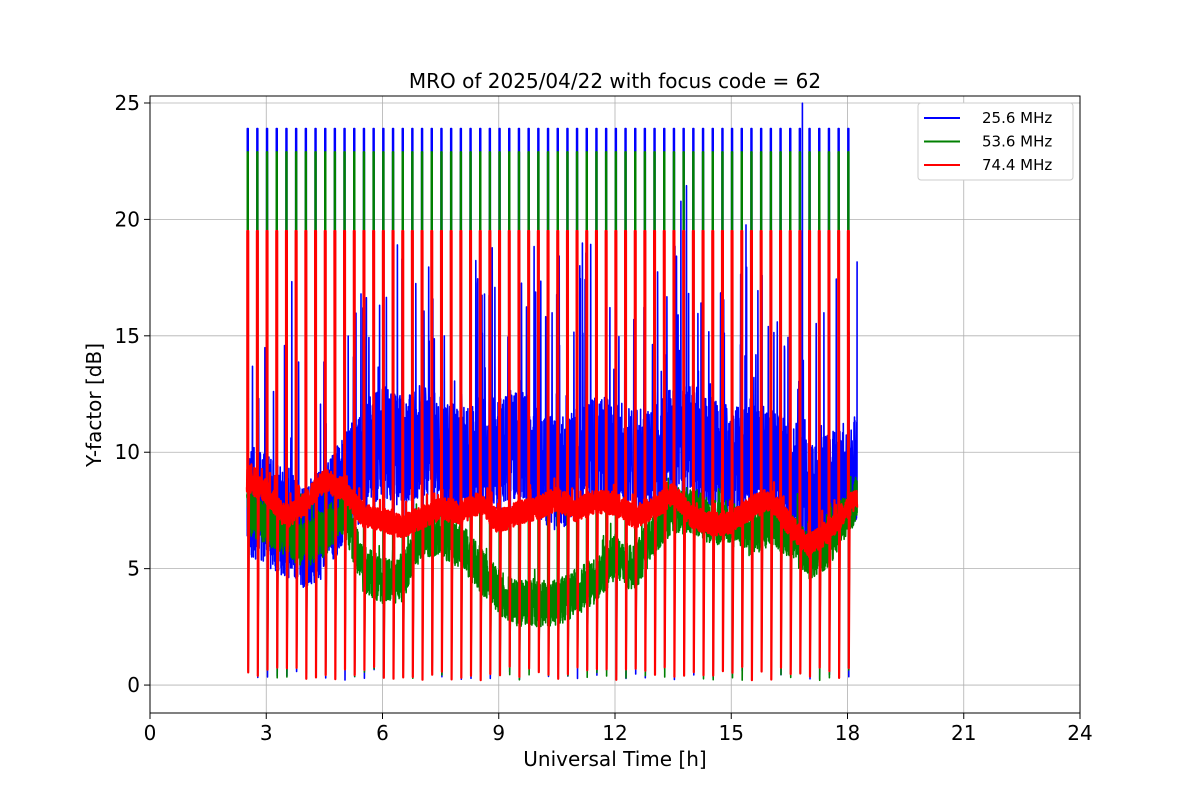  Describe the element at coordinates (127, 336) in the screenshot. I see `y-tick-label: 15` at that location.